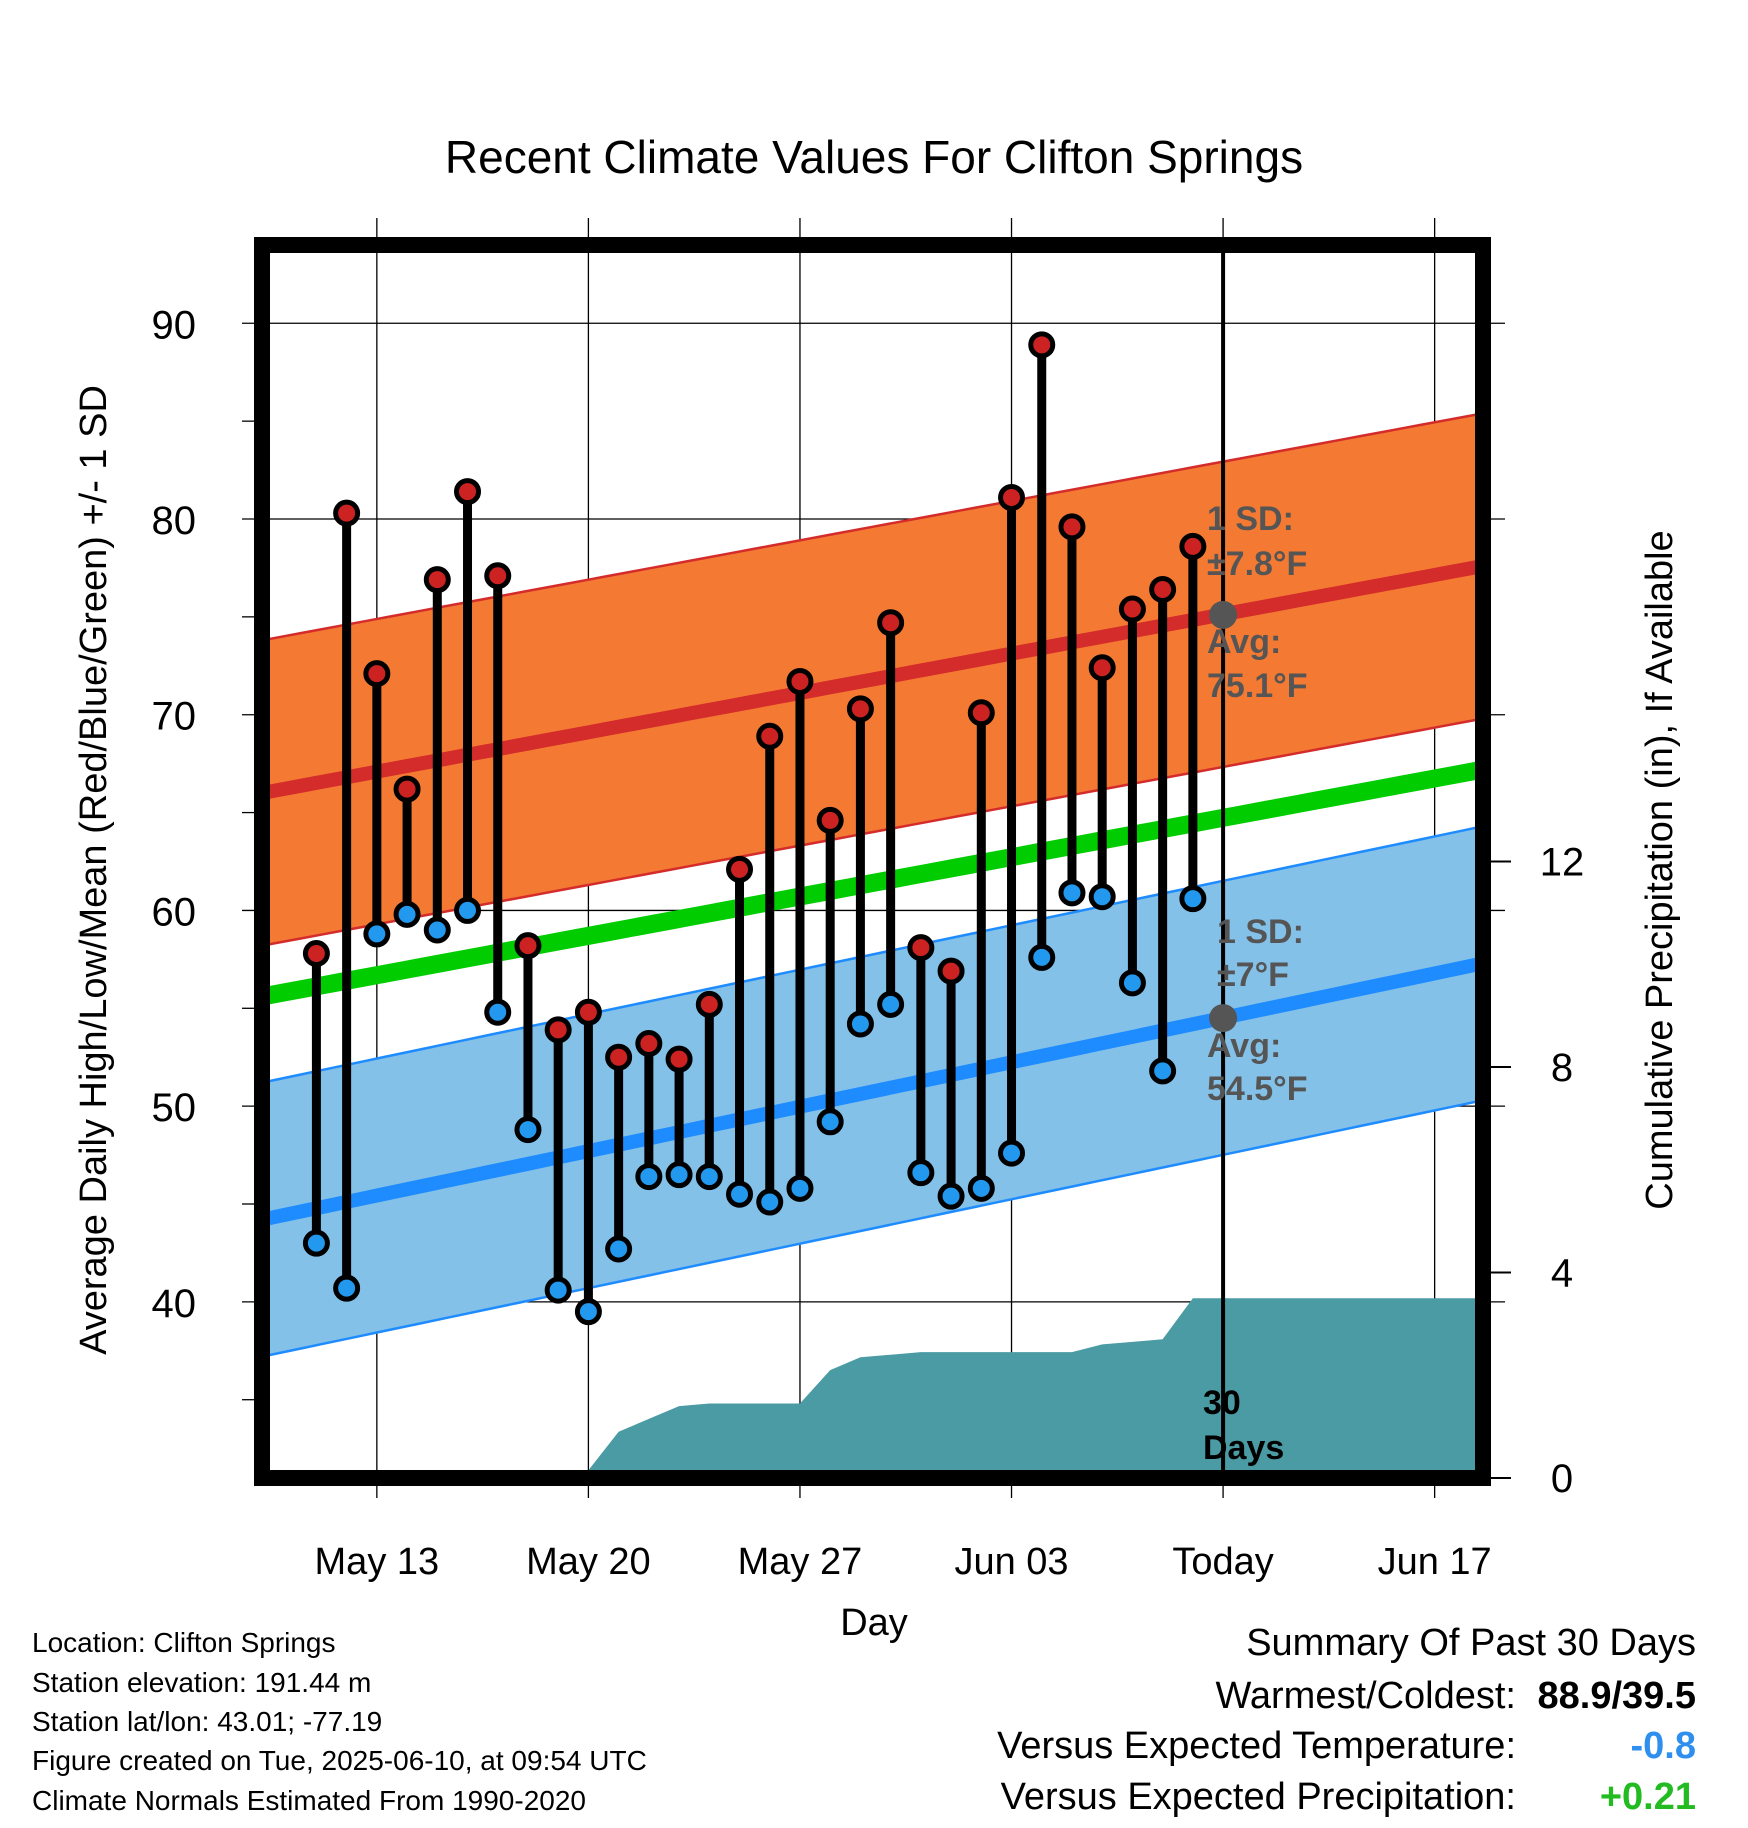  What do you see at coordinates (174, 717) in the screenshot?
I see `y-tick-label: 70` at bounding box center [174, 717].